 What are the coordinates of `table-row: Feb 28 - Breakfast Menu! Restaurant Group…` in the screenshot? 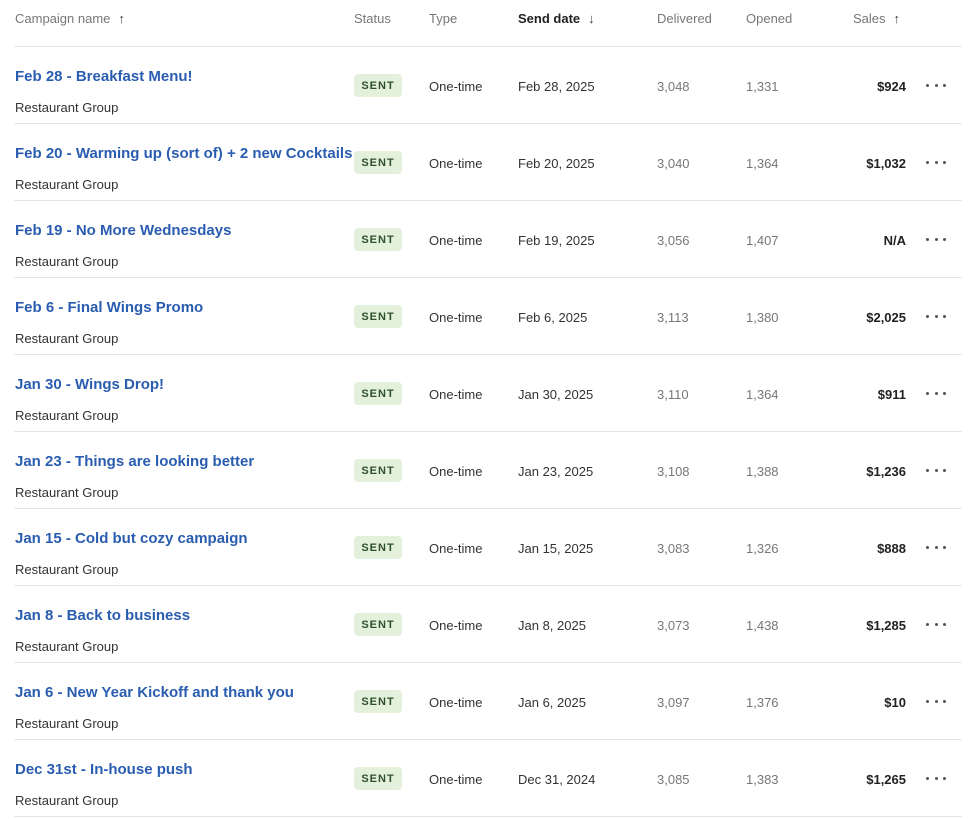 It's located at (488, 85).